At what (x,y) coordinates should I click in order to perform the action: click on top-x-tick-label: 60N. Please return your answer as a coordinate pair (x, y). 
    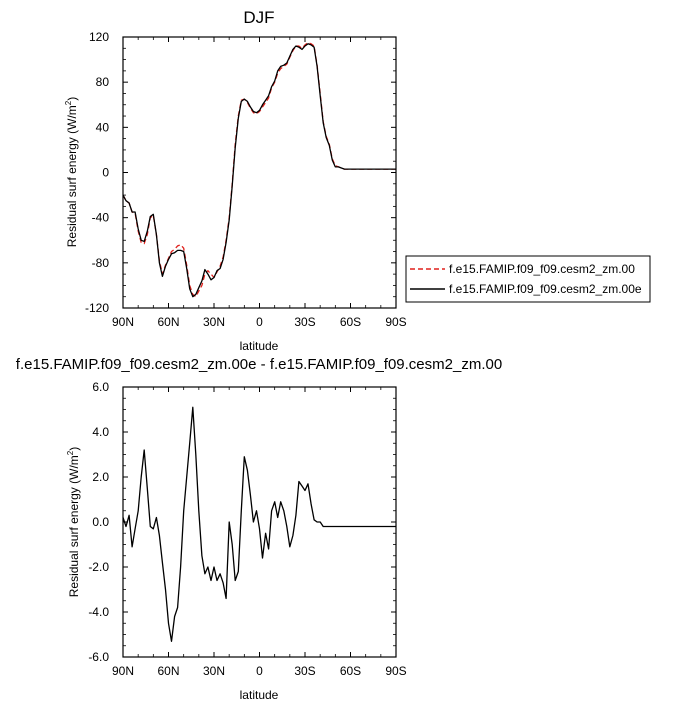
    Looking at the image, I should click on (168, 322).